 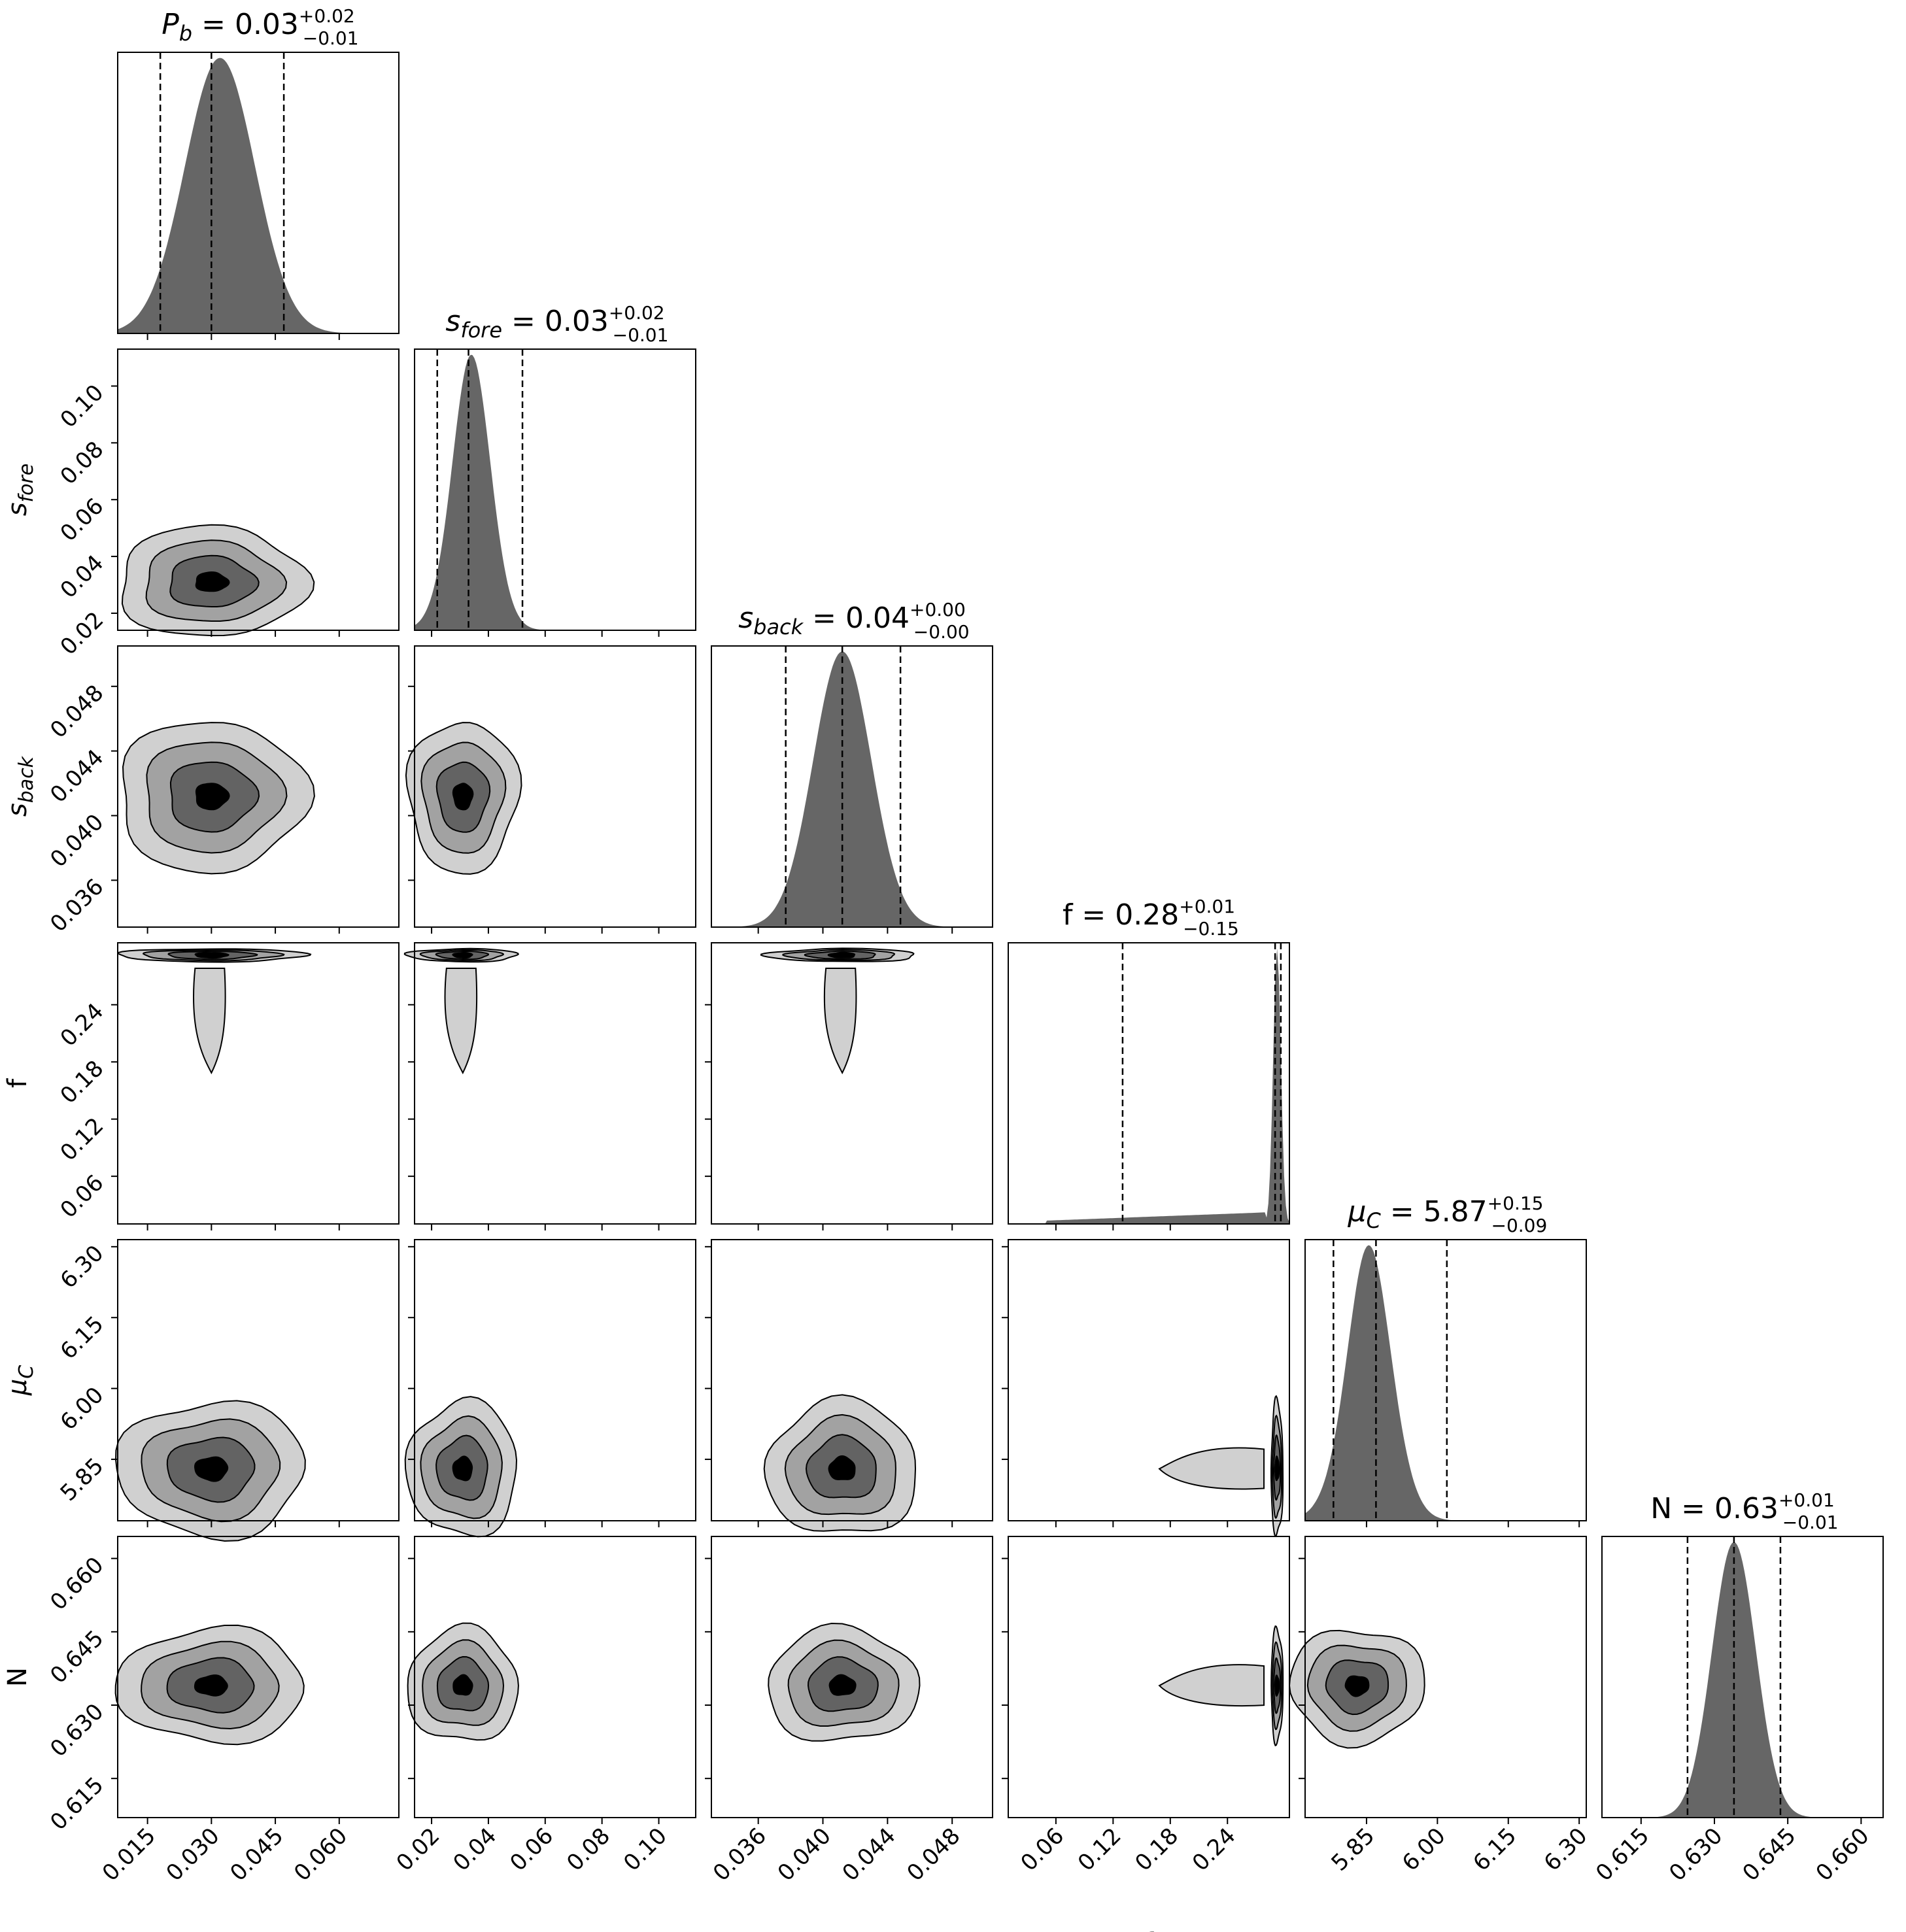 What do you see at coordinates (1149, 914) in the screenshot?
I see `title-f: f = 0.28+0.01` at bounding box center [1149, 914].